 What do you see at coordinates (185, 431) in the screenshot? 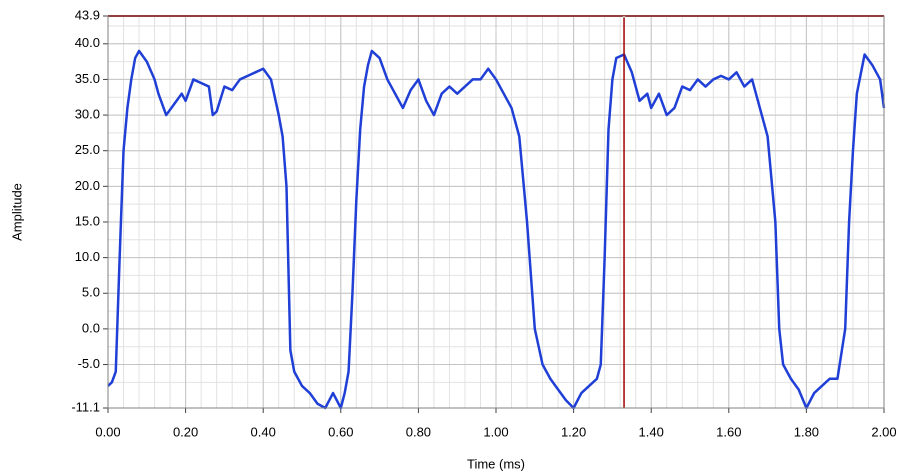
I see `x-tick-label: 0.20` at bounding box center [185, 431].